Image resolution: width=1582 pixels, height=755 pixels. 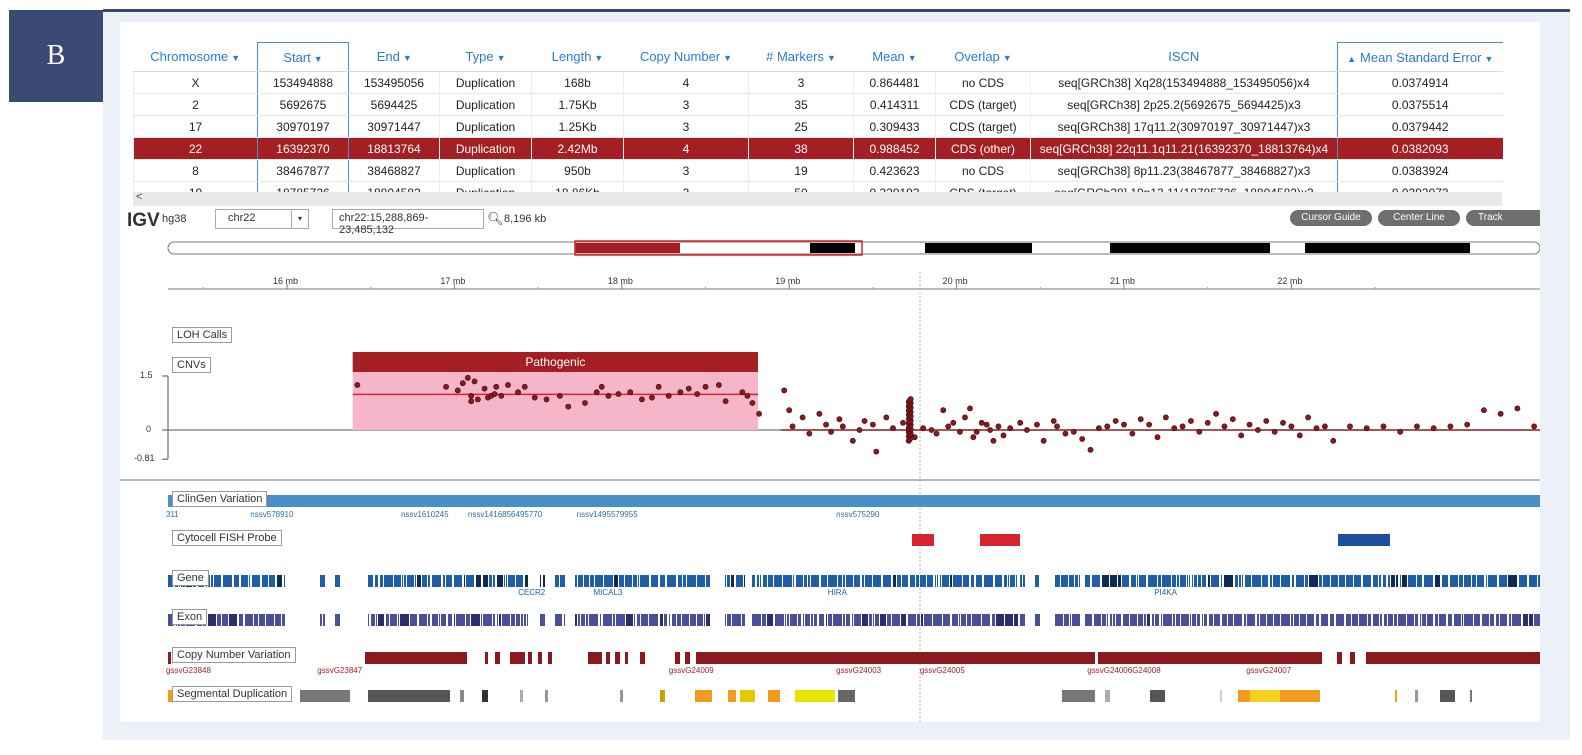 I want to click on column-header: ISCN, so click(x=1184, y=57).